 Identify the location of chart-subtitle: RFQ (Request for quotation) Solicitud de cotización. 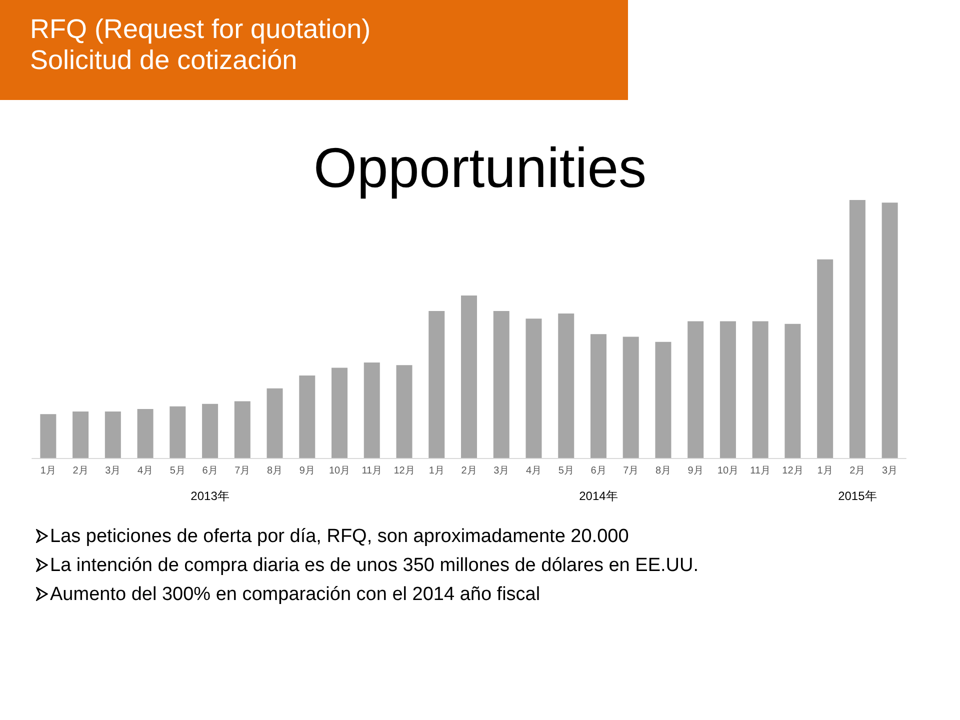
(314, 50).